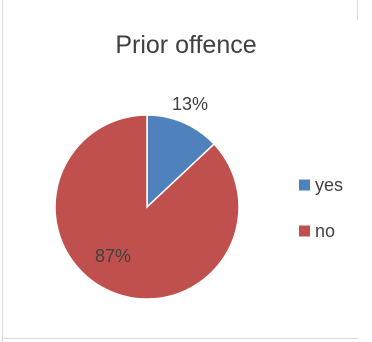 The width and height of the screenshot is (372, 342). I want to click on chart-border-right, so click(357, 10).